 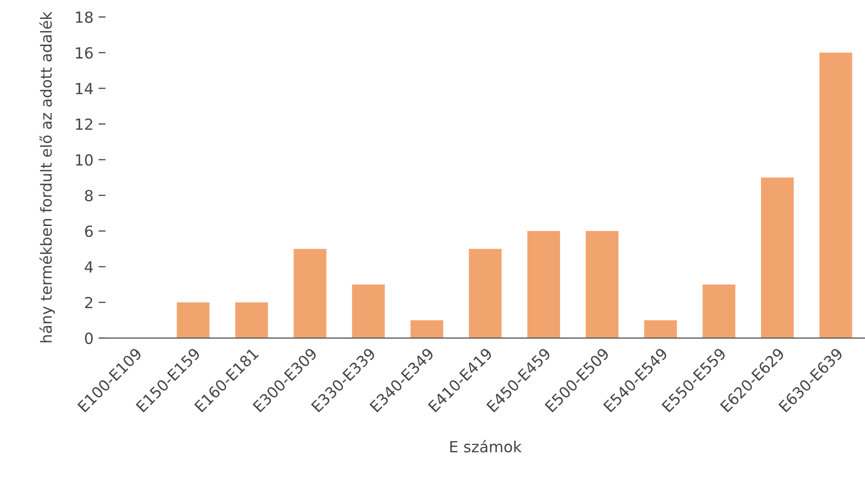 I want to click on y-tick-label: 6, so click(x=89, y=231).